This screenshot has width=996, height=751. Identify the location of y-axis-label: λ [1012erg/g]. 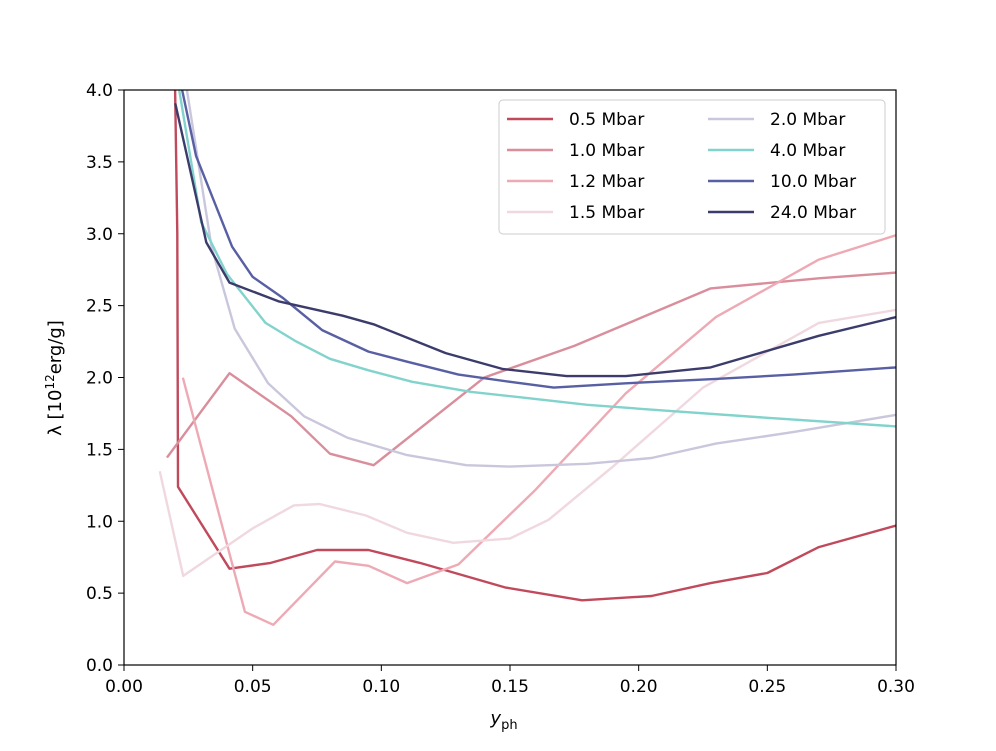
(54, 378).